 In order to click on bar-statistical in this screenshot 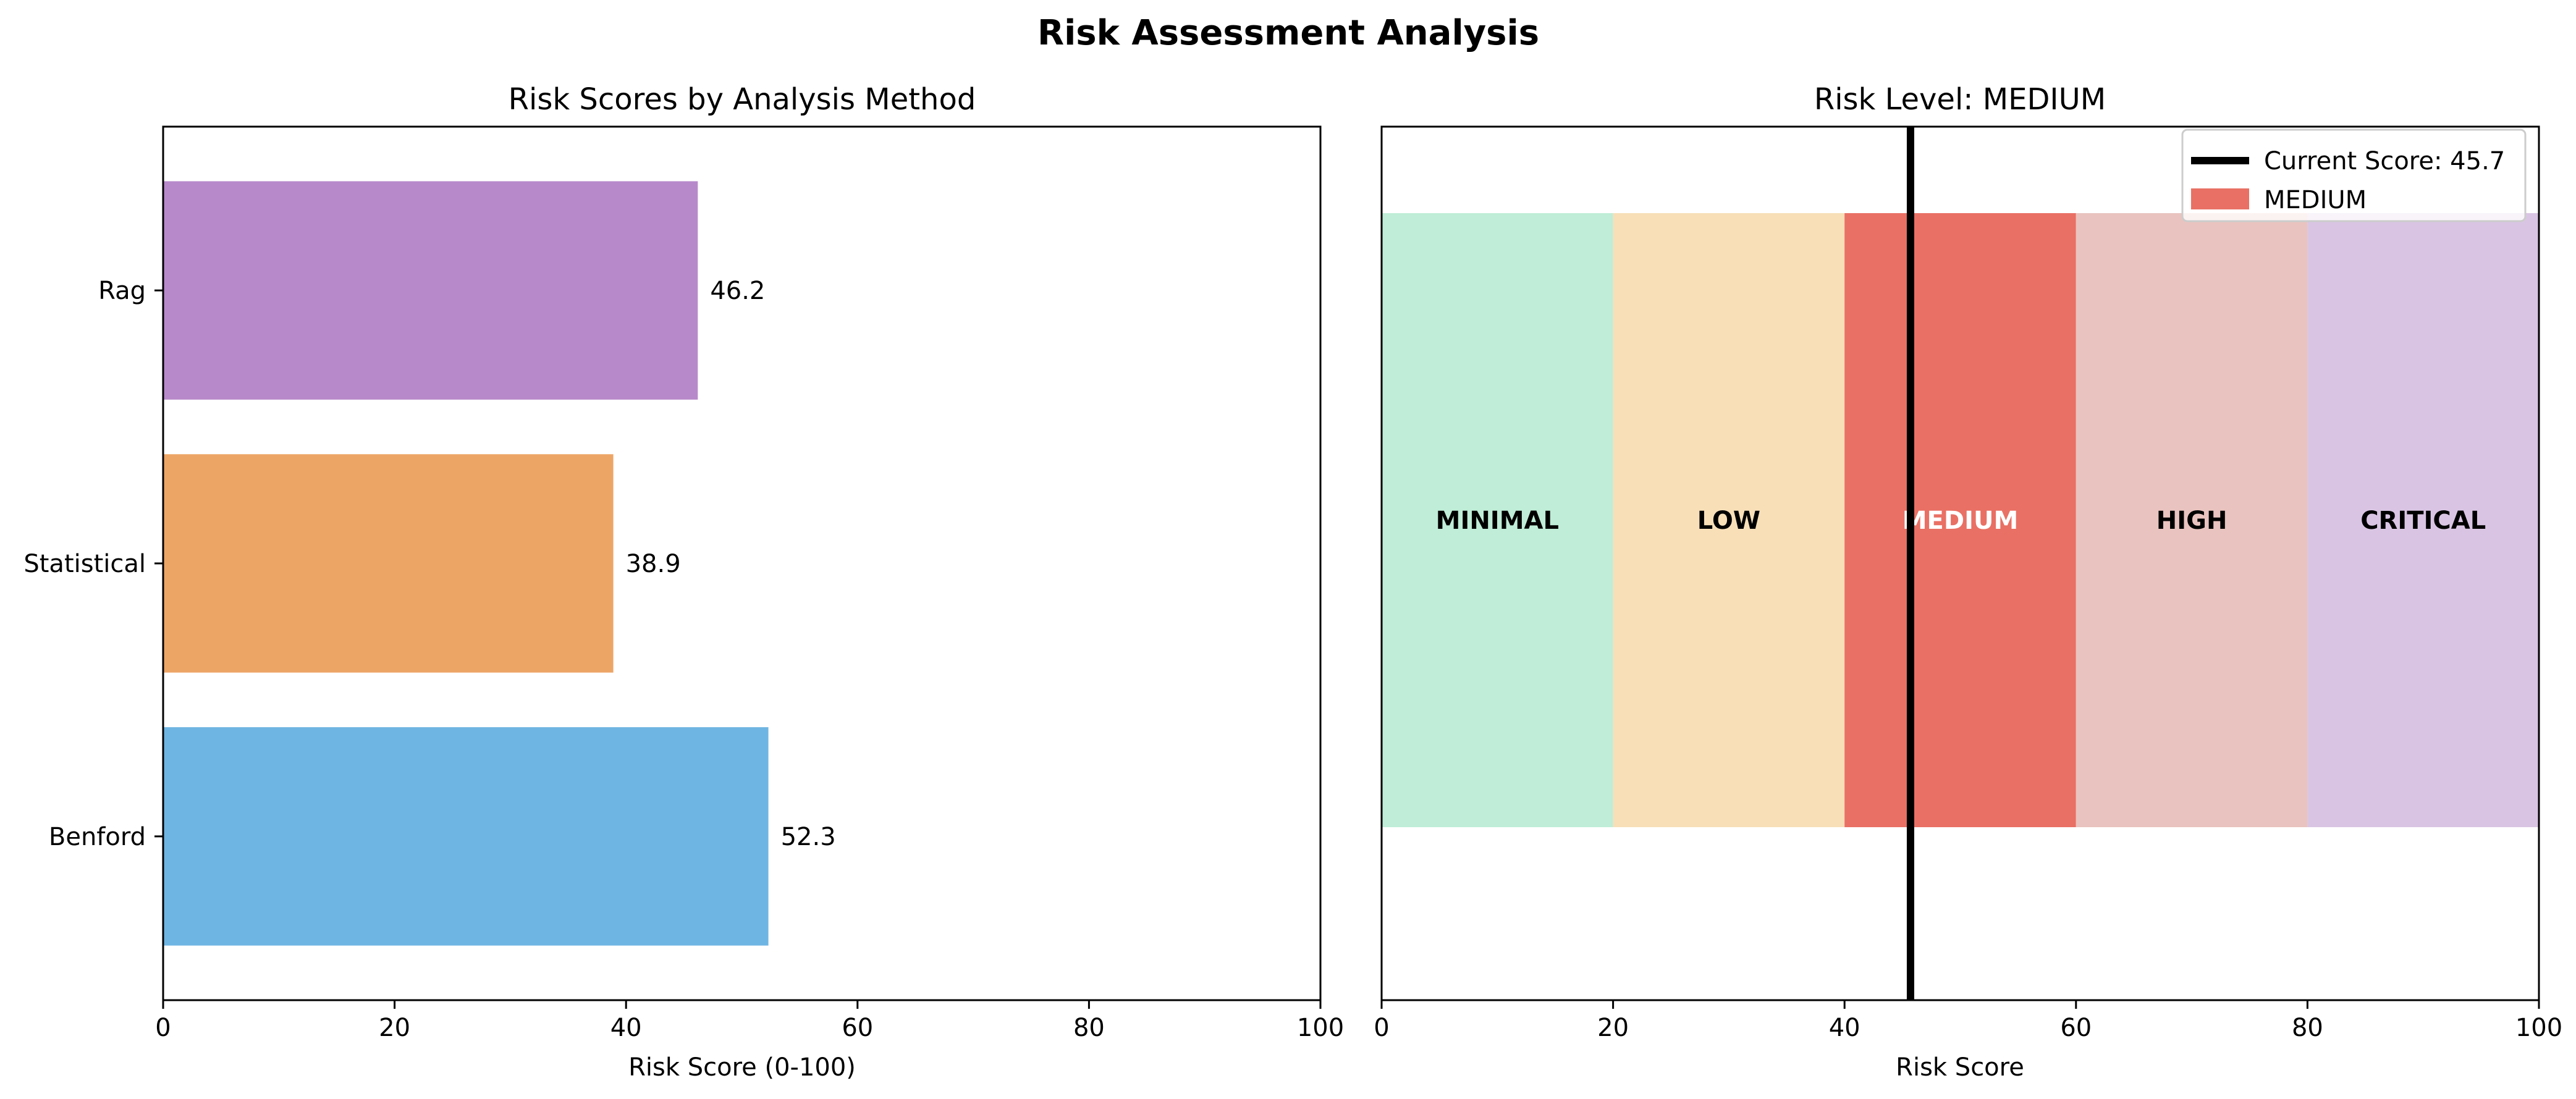, I will do `click(388, 563)`.